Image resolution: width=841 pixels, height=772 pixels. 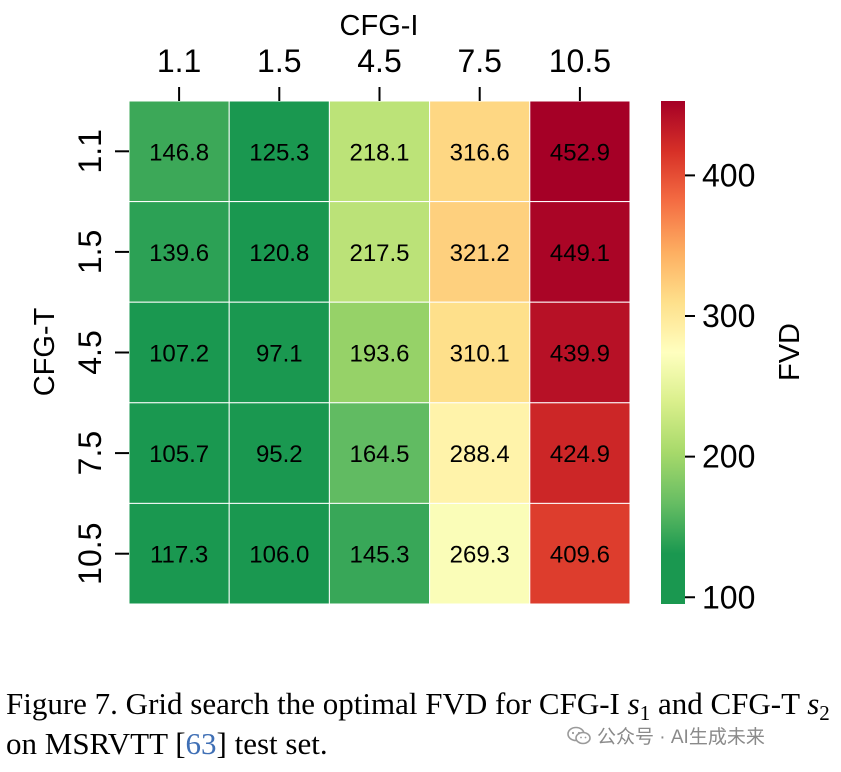 What do you see at coordinates (279, 253) in the screenshot?
I see `cell-value-label: 120.8` at bounding box center [279, 253].